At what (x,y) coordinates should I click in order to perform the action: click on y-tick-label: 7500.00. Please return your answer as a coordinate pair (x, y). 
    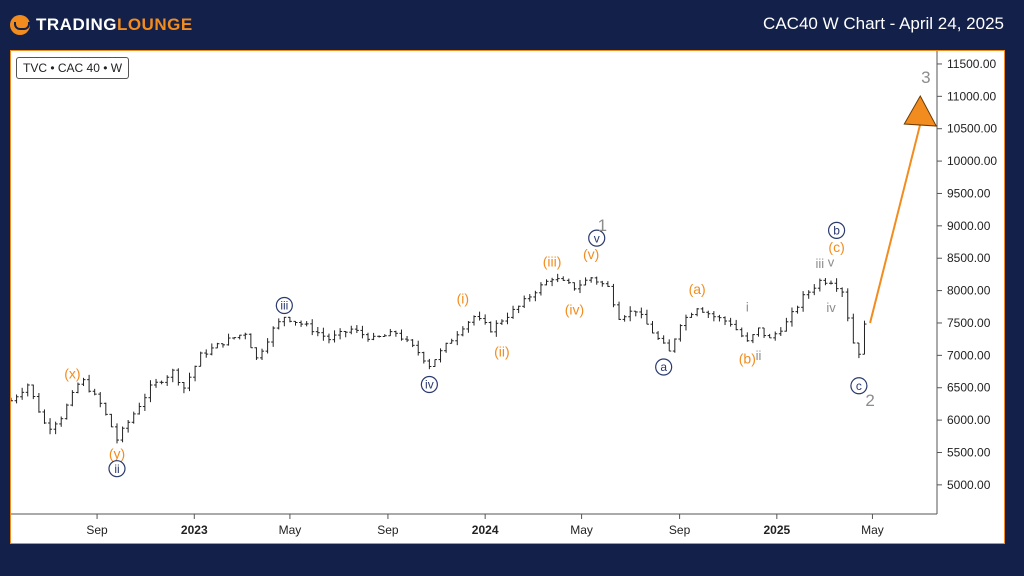
    Looking at the image, I should click on (969, 323).